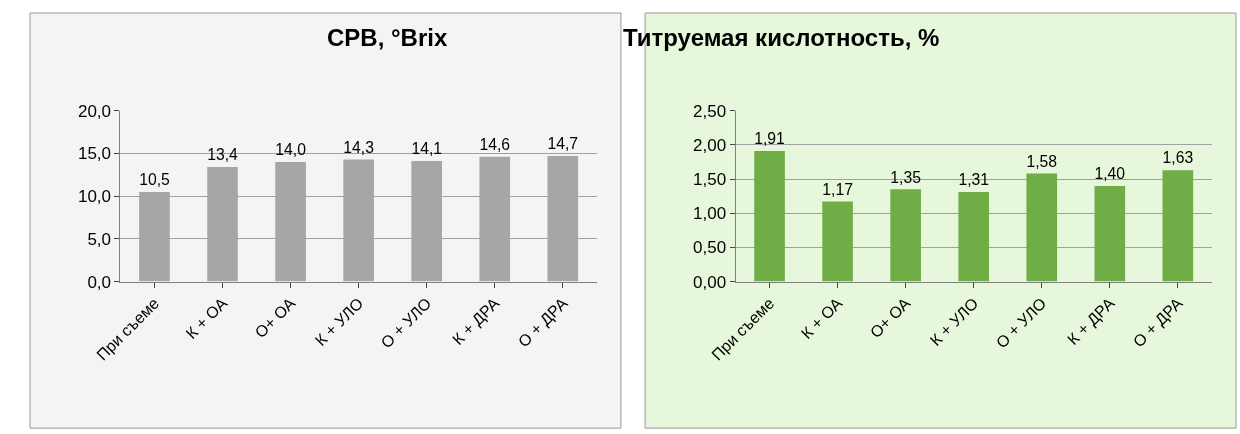 The image size is (1240, 434). I want to click on data-label: 1,17, so click(837, 189).